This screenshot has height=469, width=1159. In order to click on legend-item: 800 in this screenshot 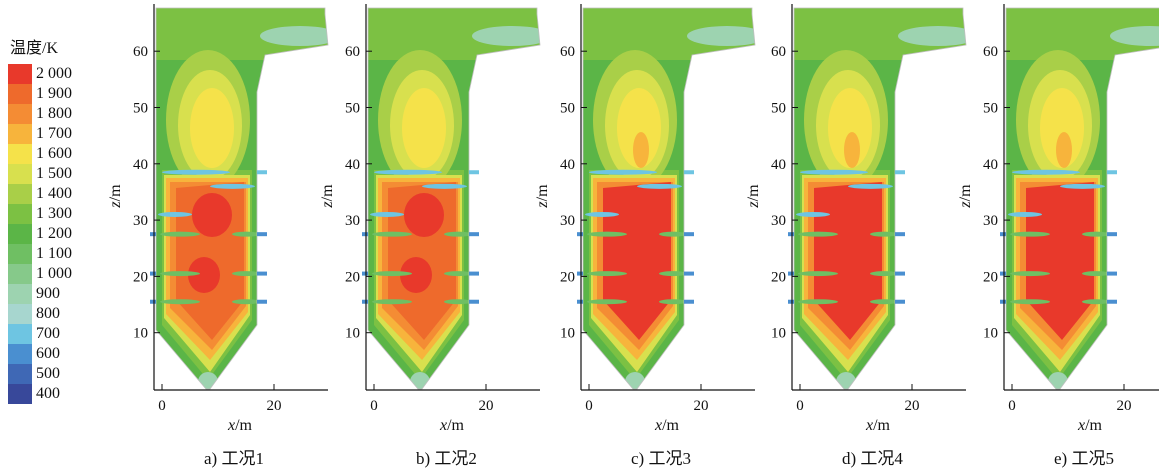, I will do `click(53, 314)`.